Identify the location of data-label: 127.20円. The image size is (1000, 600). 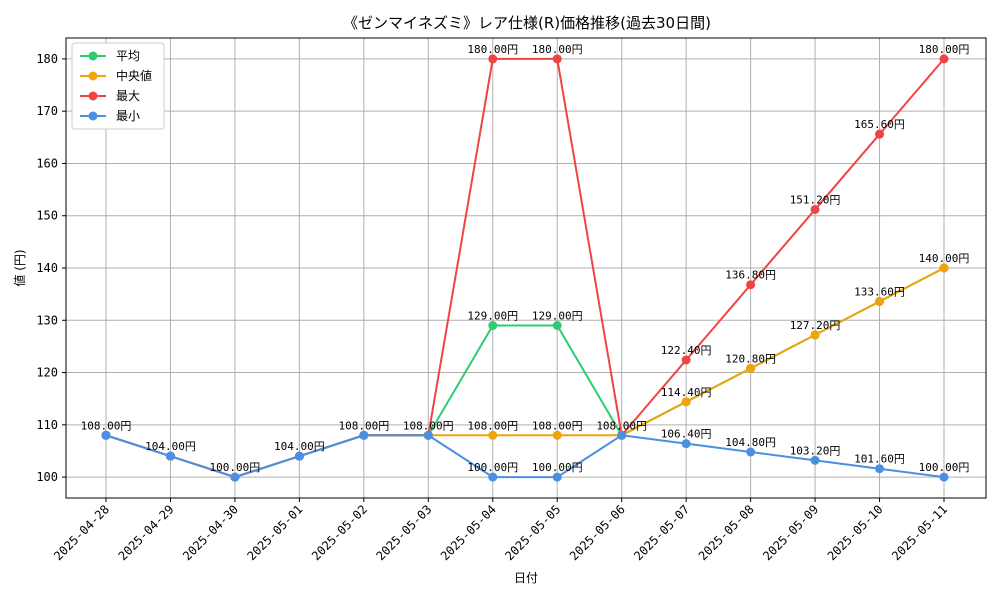
(815, 325).